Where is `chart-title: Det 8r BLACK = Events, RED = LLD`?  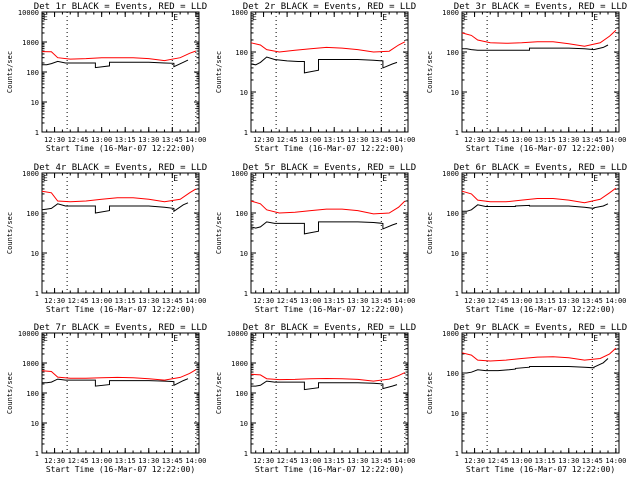
chart-title: Det 8r BLACK = Events, RED = LLD is located at coordinates (329, 328).